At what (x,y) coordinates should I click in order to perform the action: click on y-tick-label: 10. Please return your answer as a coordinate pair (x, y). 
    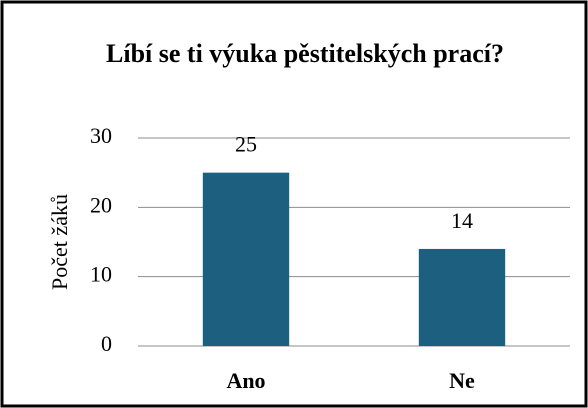
    Looking at the image, I should click on (101, 274).